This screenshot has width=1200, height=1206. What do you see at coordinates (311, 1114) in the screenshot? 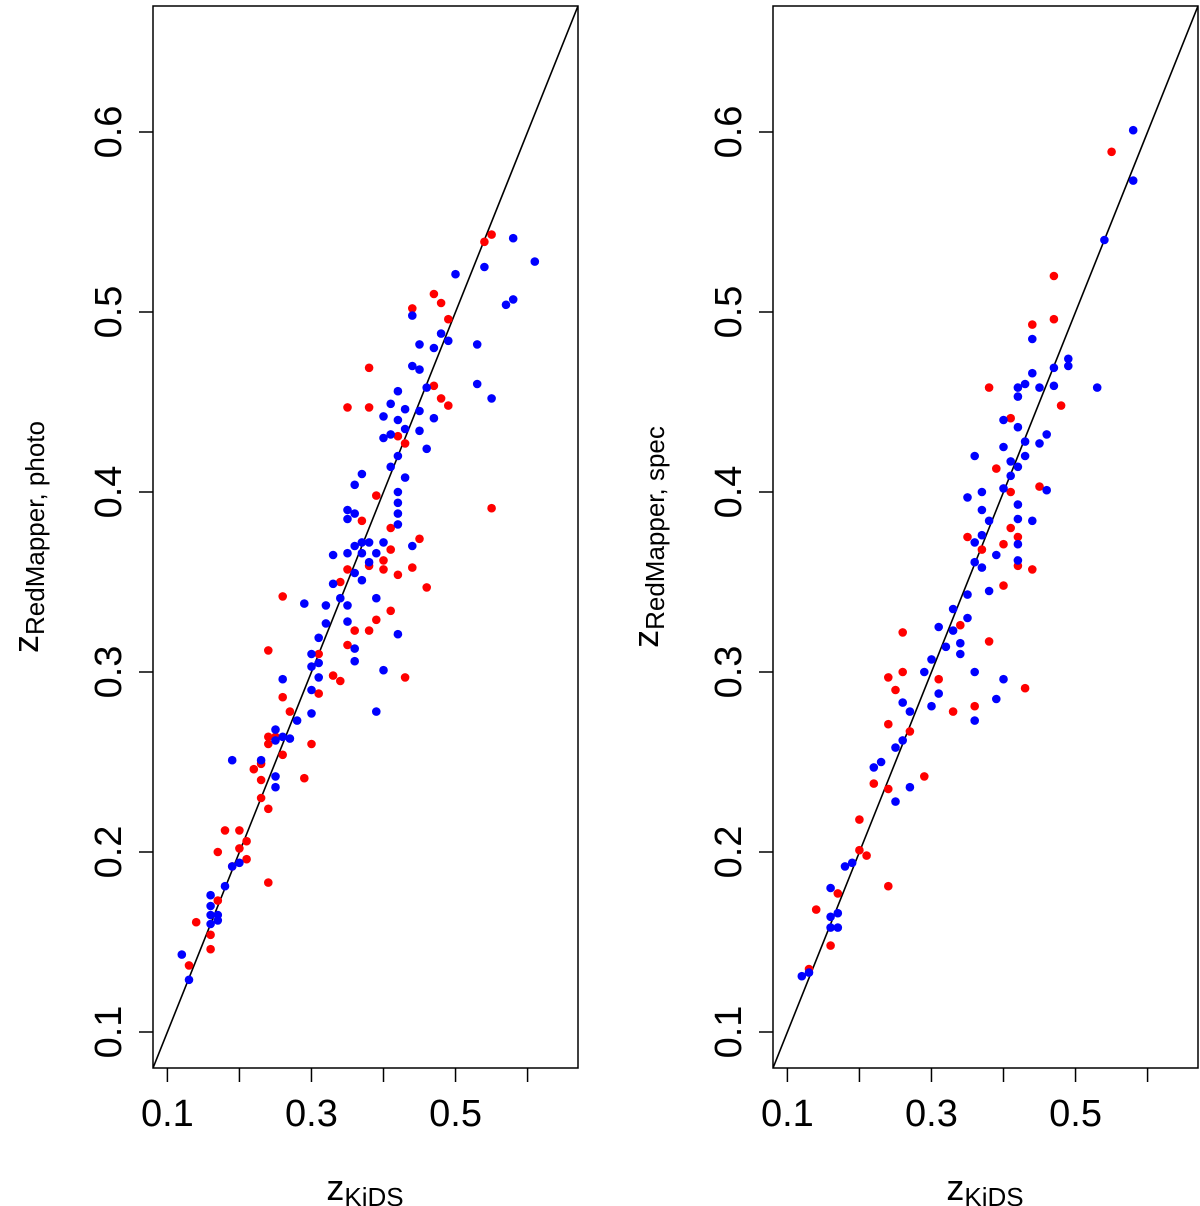
I see `x-tick-label: 0.3` at bounding box center [311, 1114].